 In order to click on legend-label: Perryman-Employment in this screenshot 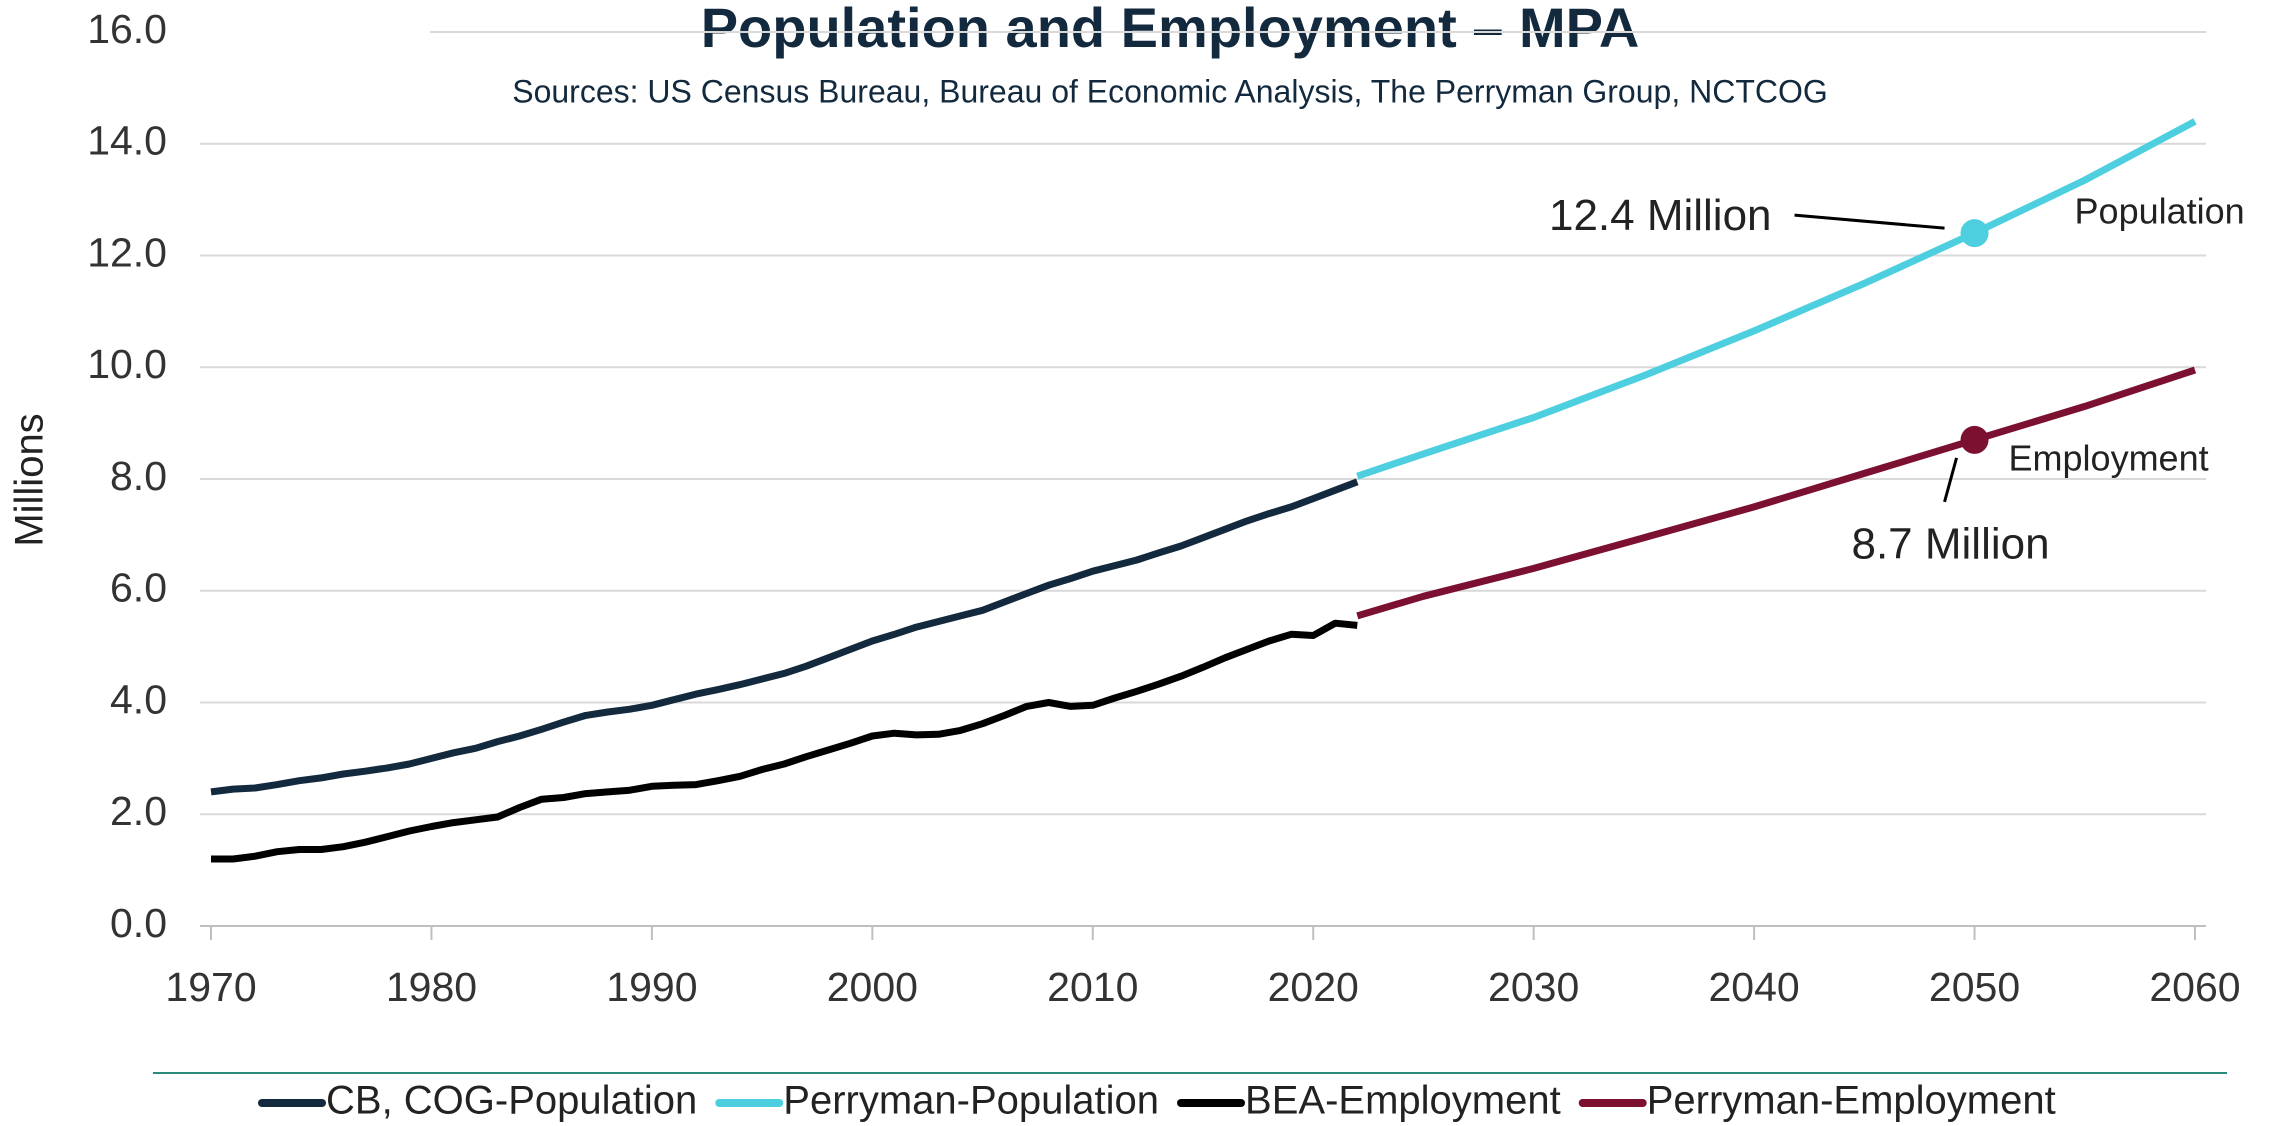, I will do `click(1851, 1101)`.